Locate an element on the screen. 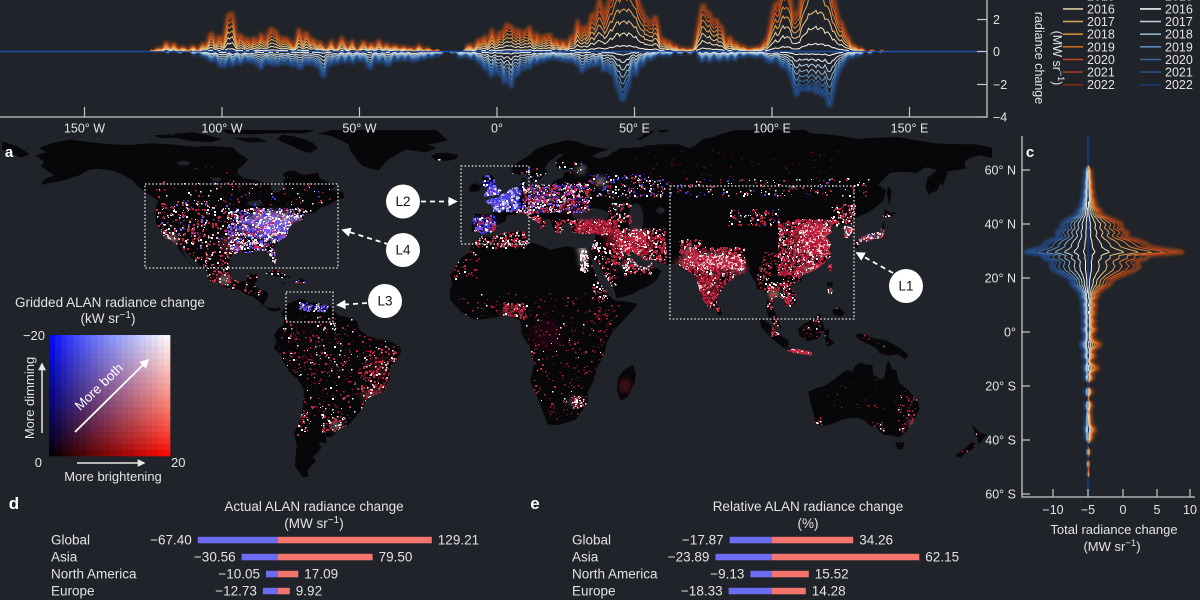  svg-text: −30.56 is located at coordinates (215, 557).